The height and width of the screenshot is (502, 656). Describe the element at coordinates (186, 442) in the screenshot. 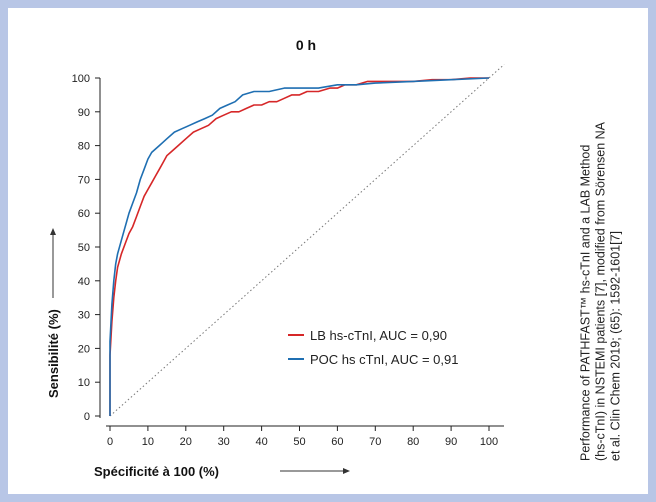

I see `x-tick-label: 20` at that location.